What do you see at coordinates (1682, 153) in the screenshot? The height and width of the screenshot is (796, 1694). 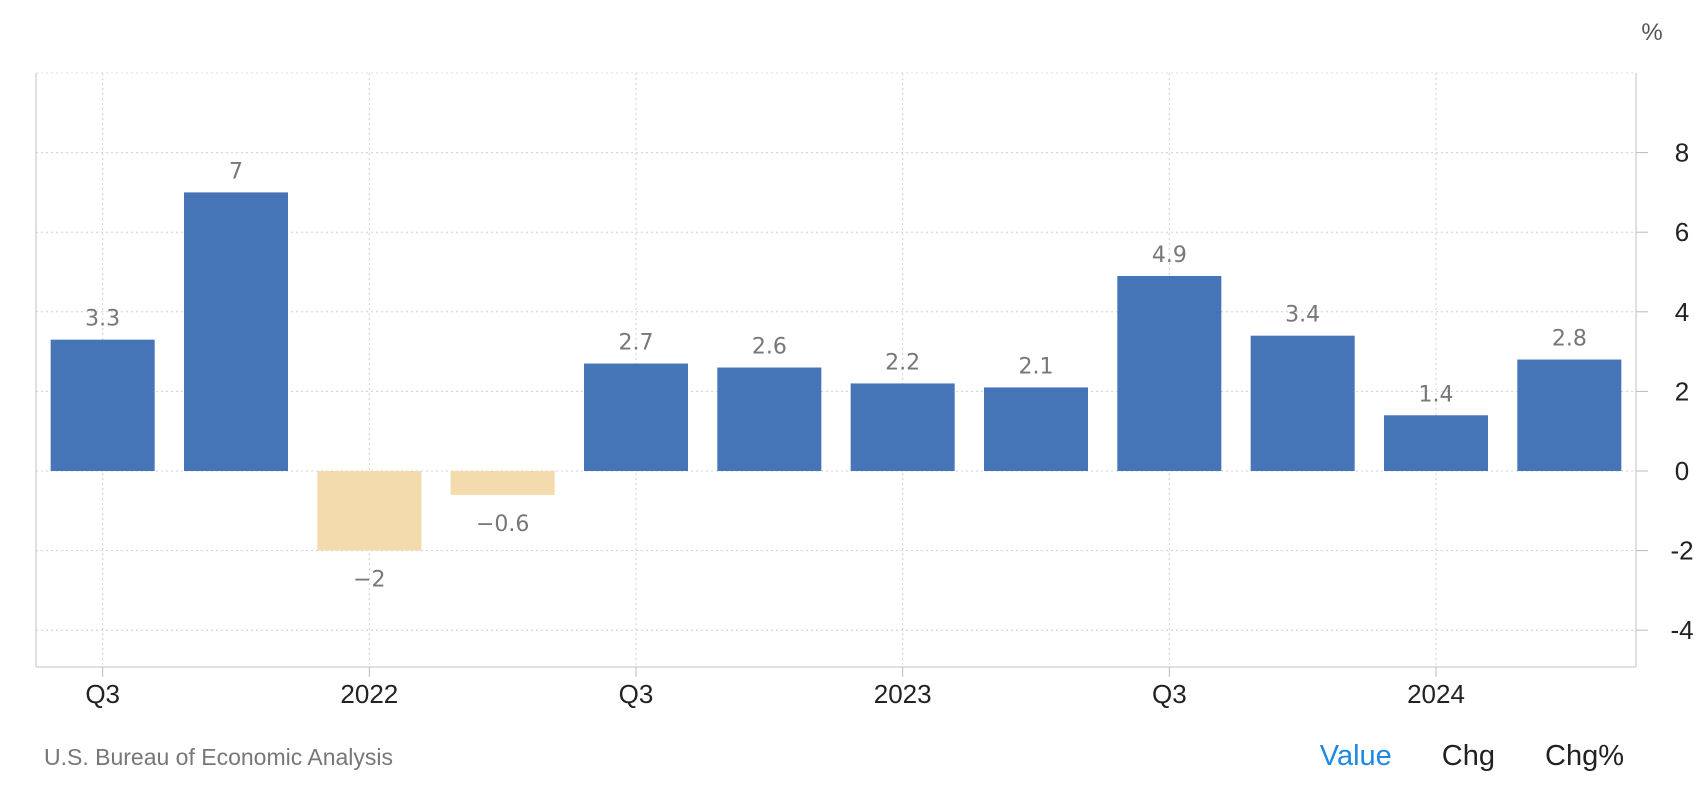 I see `y-tick-label: 8` at bounding box center [1682, 153].